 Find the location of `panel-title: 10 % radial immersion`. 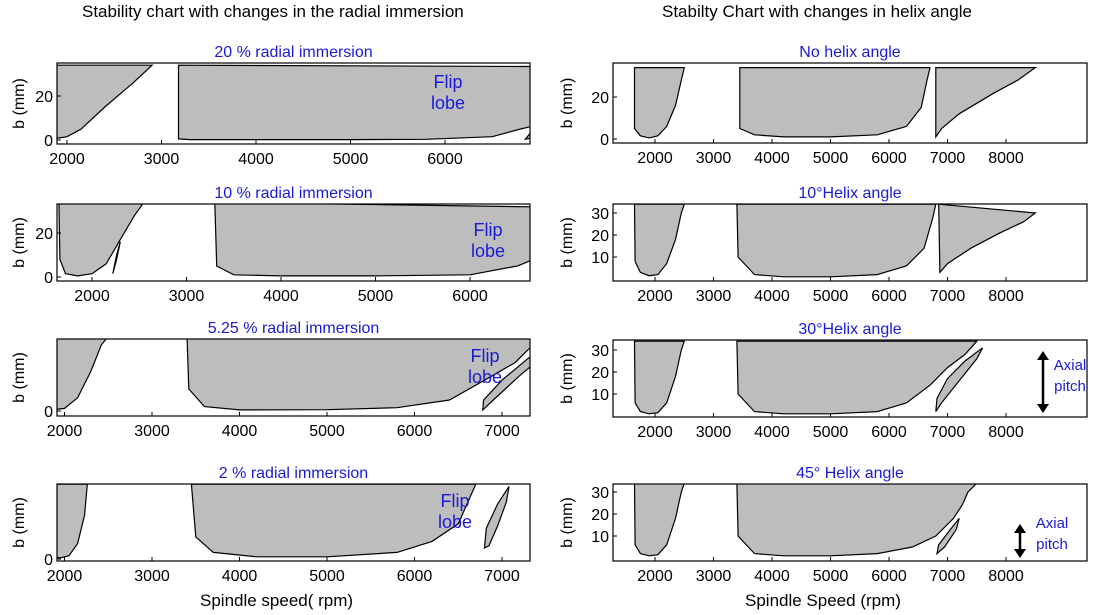

panel-title: 10 % radial immersion is located at coordinates (293, 193).